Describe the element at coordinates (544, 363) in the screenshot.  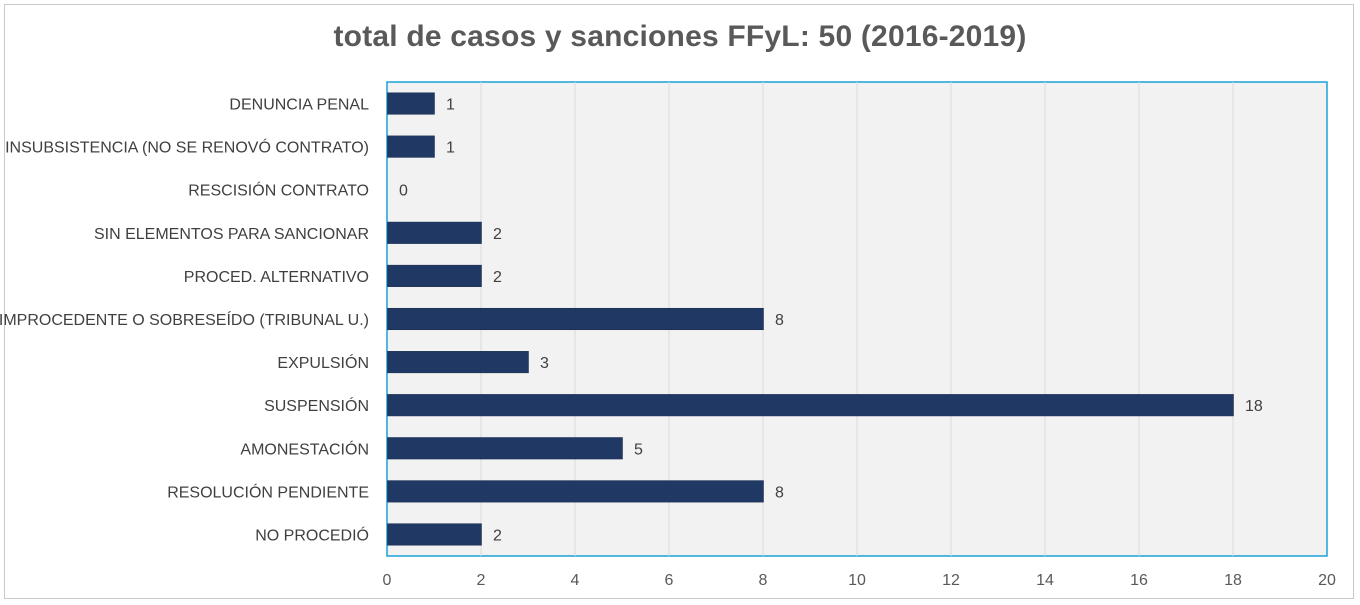
I see `data-label: 3` at that location.